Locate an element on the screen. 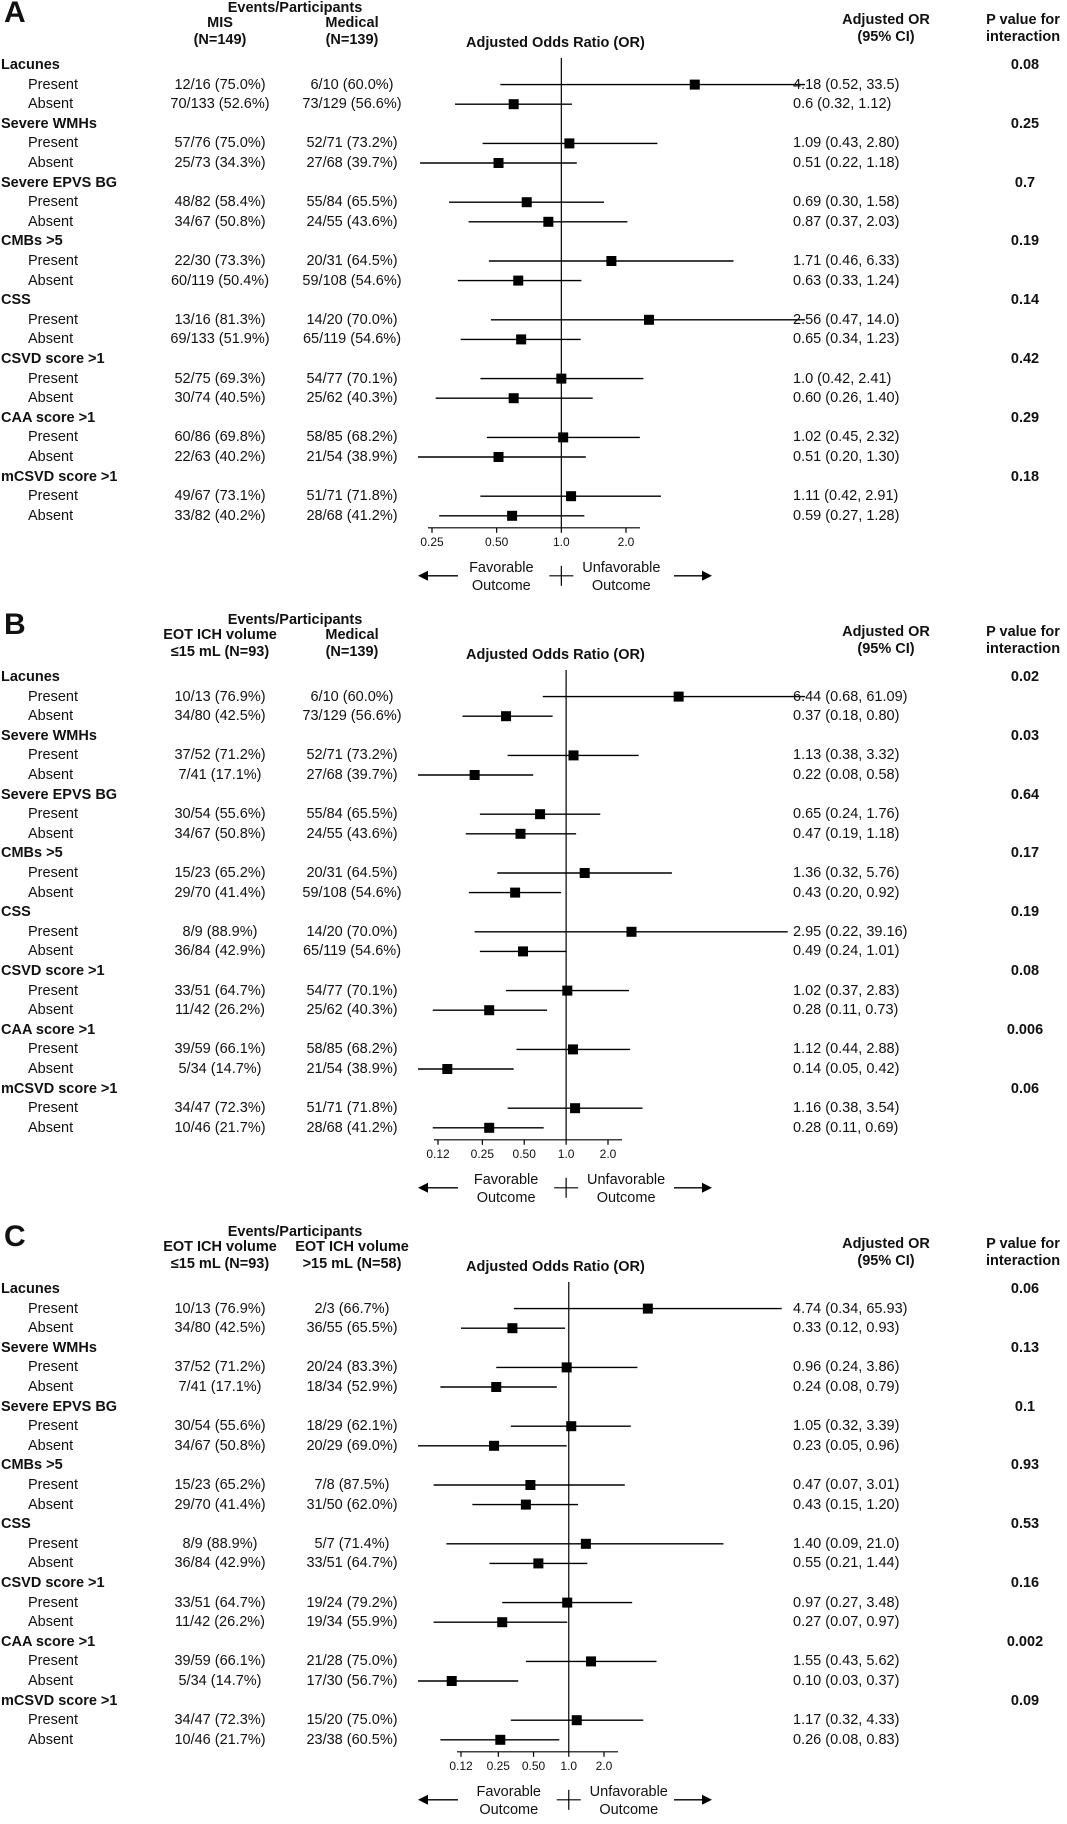 The image size is (1067, 1824). p-interaction-value: 0.29 is located at coordinates (1025, 417).